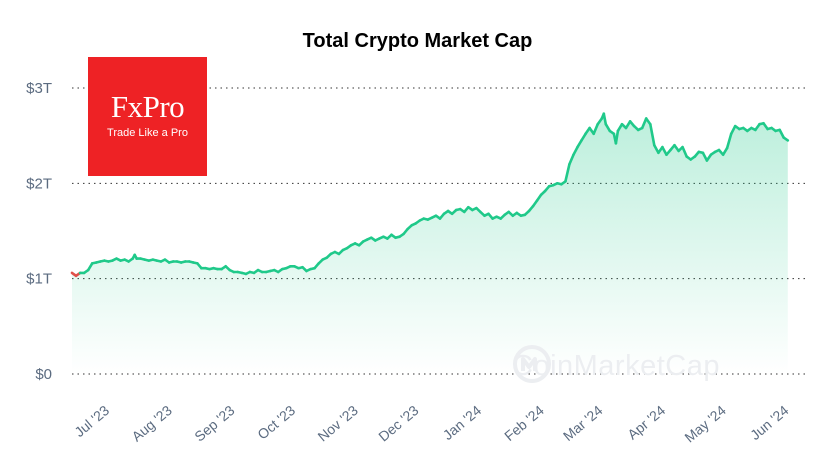  What do you see at coordinates (646, 422) in the screenshot?
I see `x-tick-label: Apr '24` at bounding box center [646, 422].